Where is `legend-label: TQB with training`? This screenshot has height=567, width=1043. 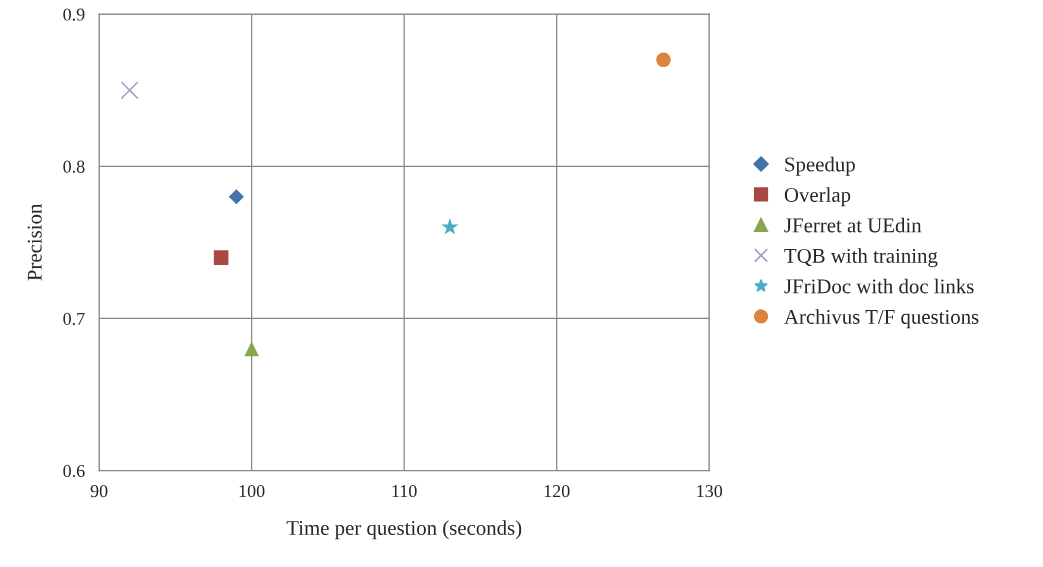 legend-label: TQB with training is located at coordinates (861, 258).